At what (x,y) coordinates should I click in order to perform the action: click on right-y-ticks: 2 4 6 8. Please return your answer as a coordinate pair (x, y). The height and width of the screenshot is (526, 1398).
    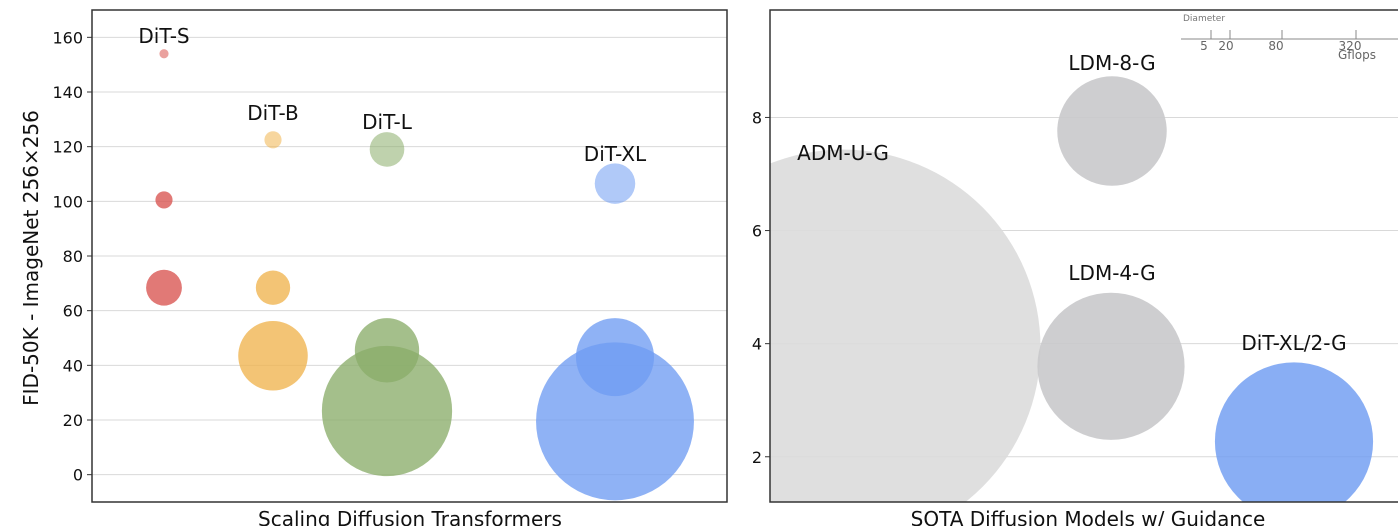
    Looking at the image, I should click on (761, 287).